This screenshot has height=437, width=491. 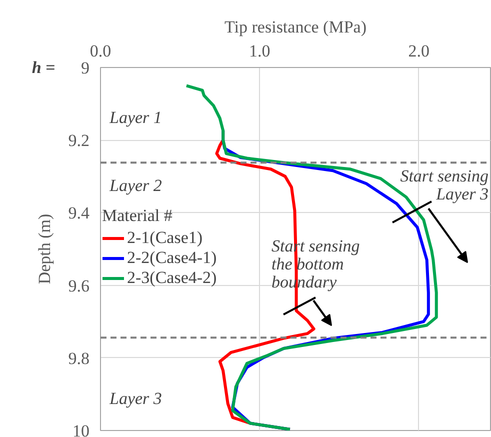 I want to click on legend-label: 2-2(Case4-1), so click(x=172, y=258).